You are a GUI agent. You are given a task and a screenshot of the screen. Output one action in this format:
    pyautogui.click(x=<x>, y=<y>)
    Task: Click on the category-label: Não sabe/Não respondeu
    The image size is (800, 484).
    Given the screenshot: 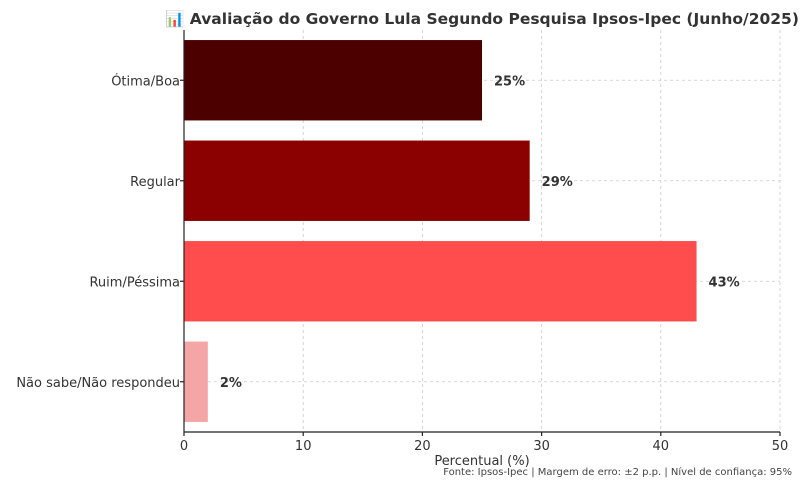 What is the action you would take?
    pyautogui.click(x=98, y=383)
    